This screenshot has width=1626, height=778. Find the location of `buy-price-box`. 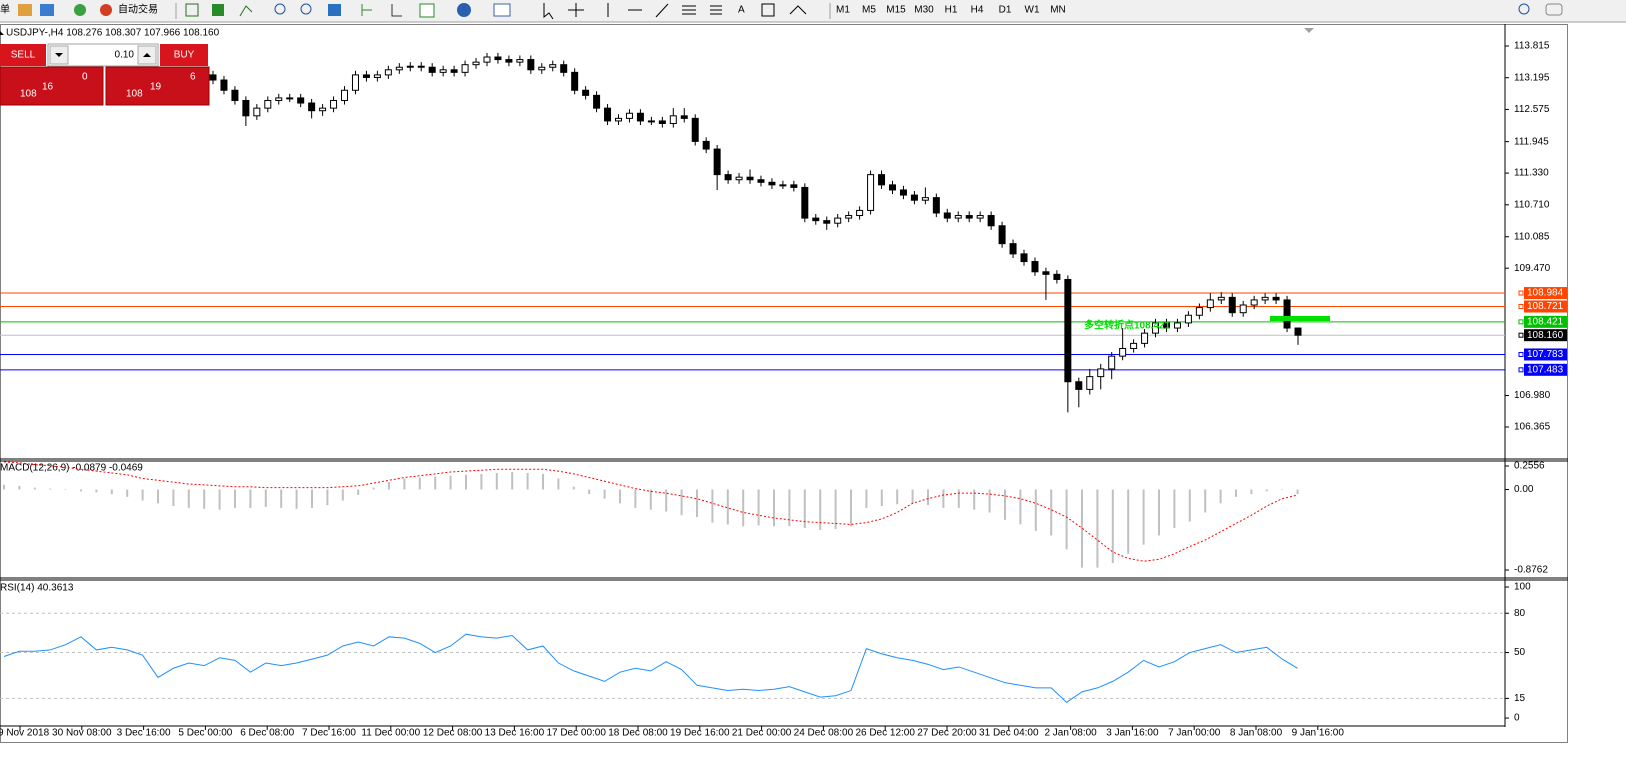

buy-price-box is located at coordinates (157, 86).